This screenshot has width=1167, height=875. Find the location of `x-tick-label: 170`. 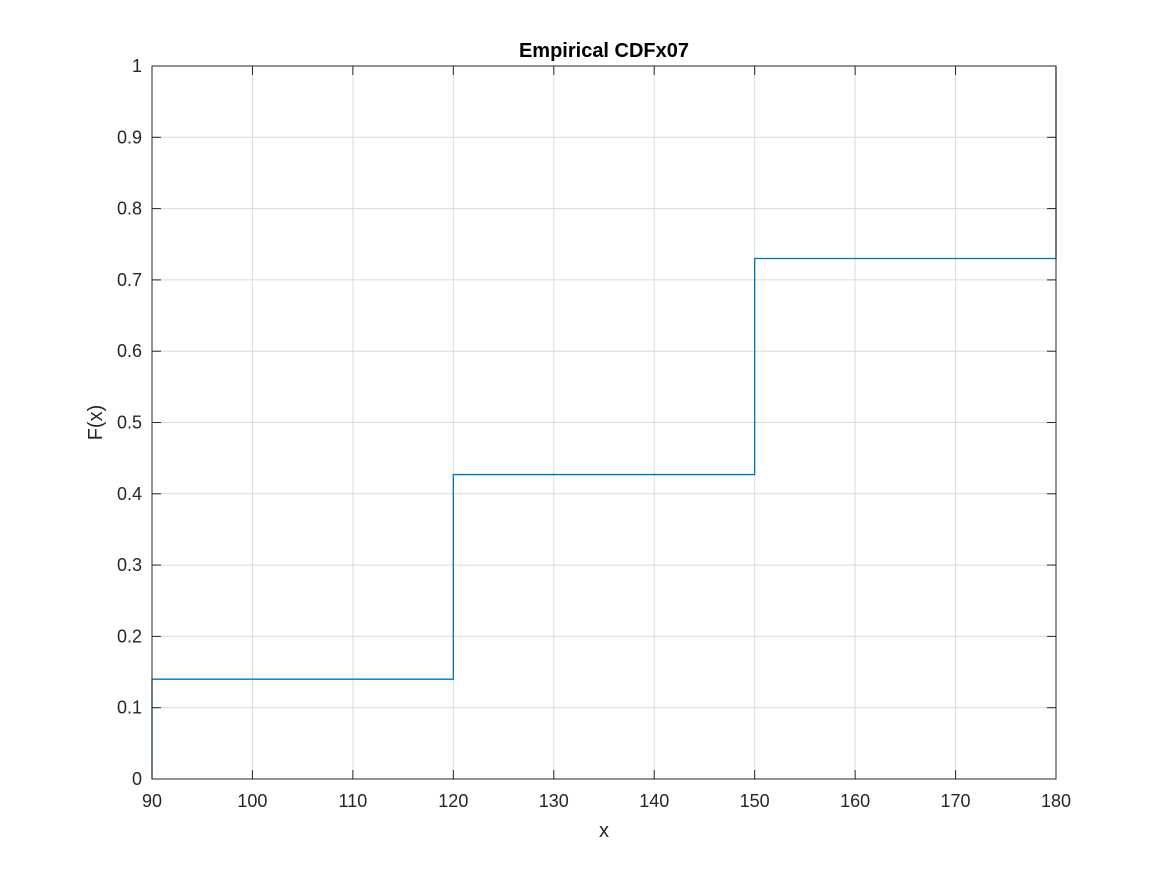

x-tick-label: 170 is located at coordinates (956, 801).